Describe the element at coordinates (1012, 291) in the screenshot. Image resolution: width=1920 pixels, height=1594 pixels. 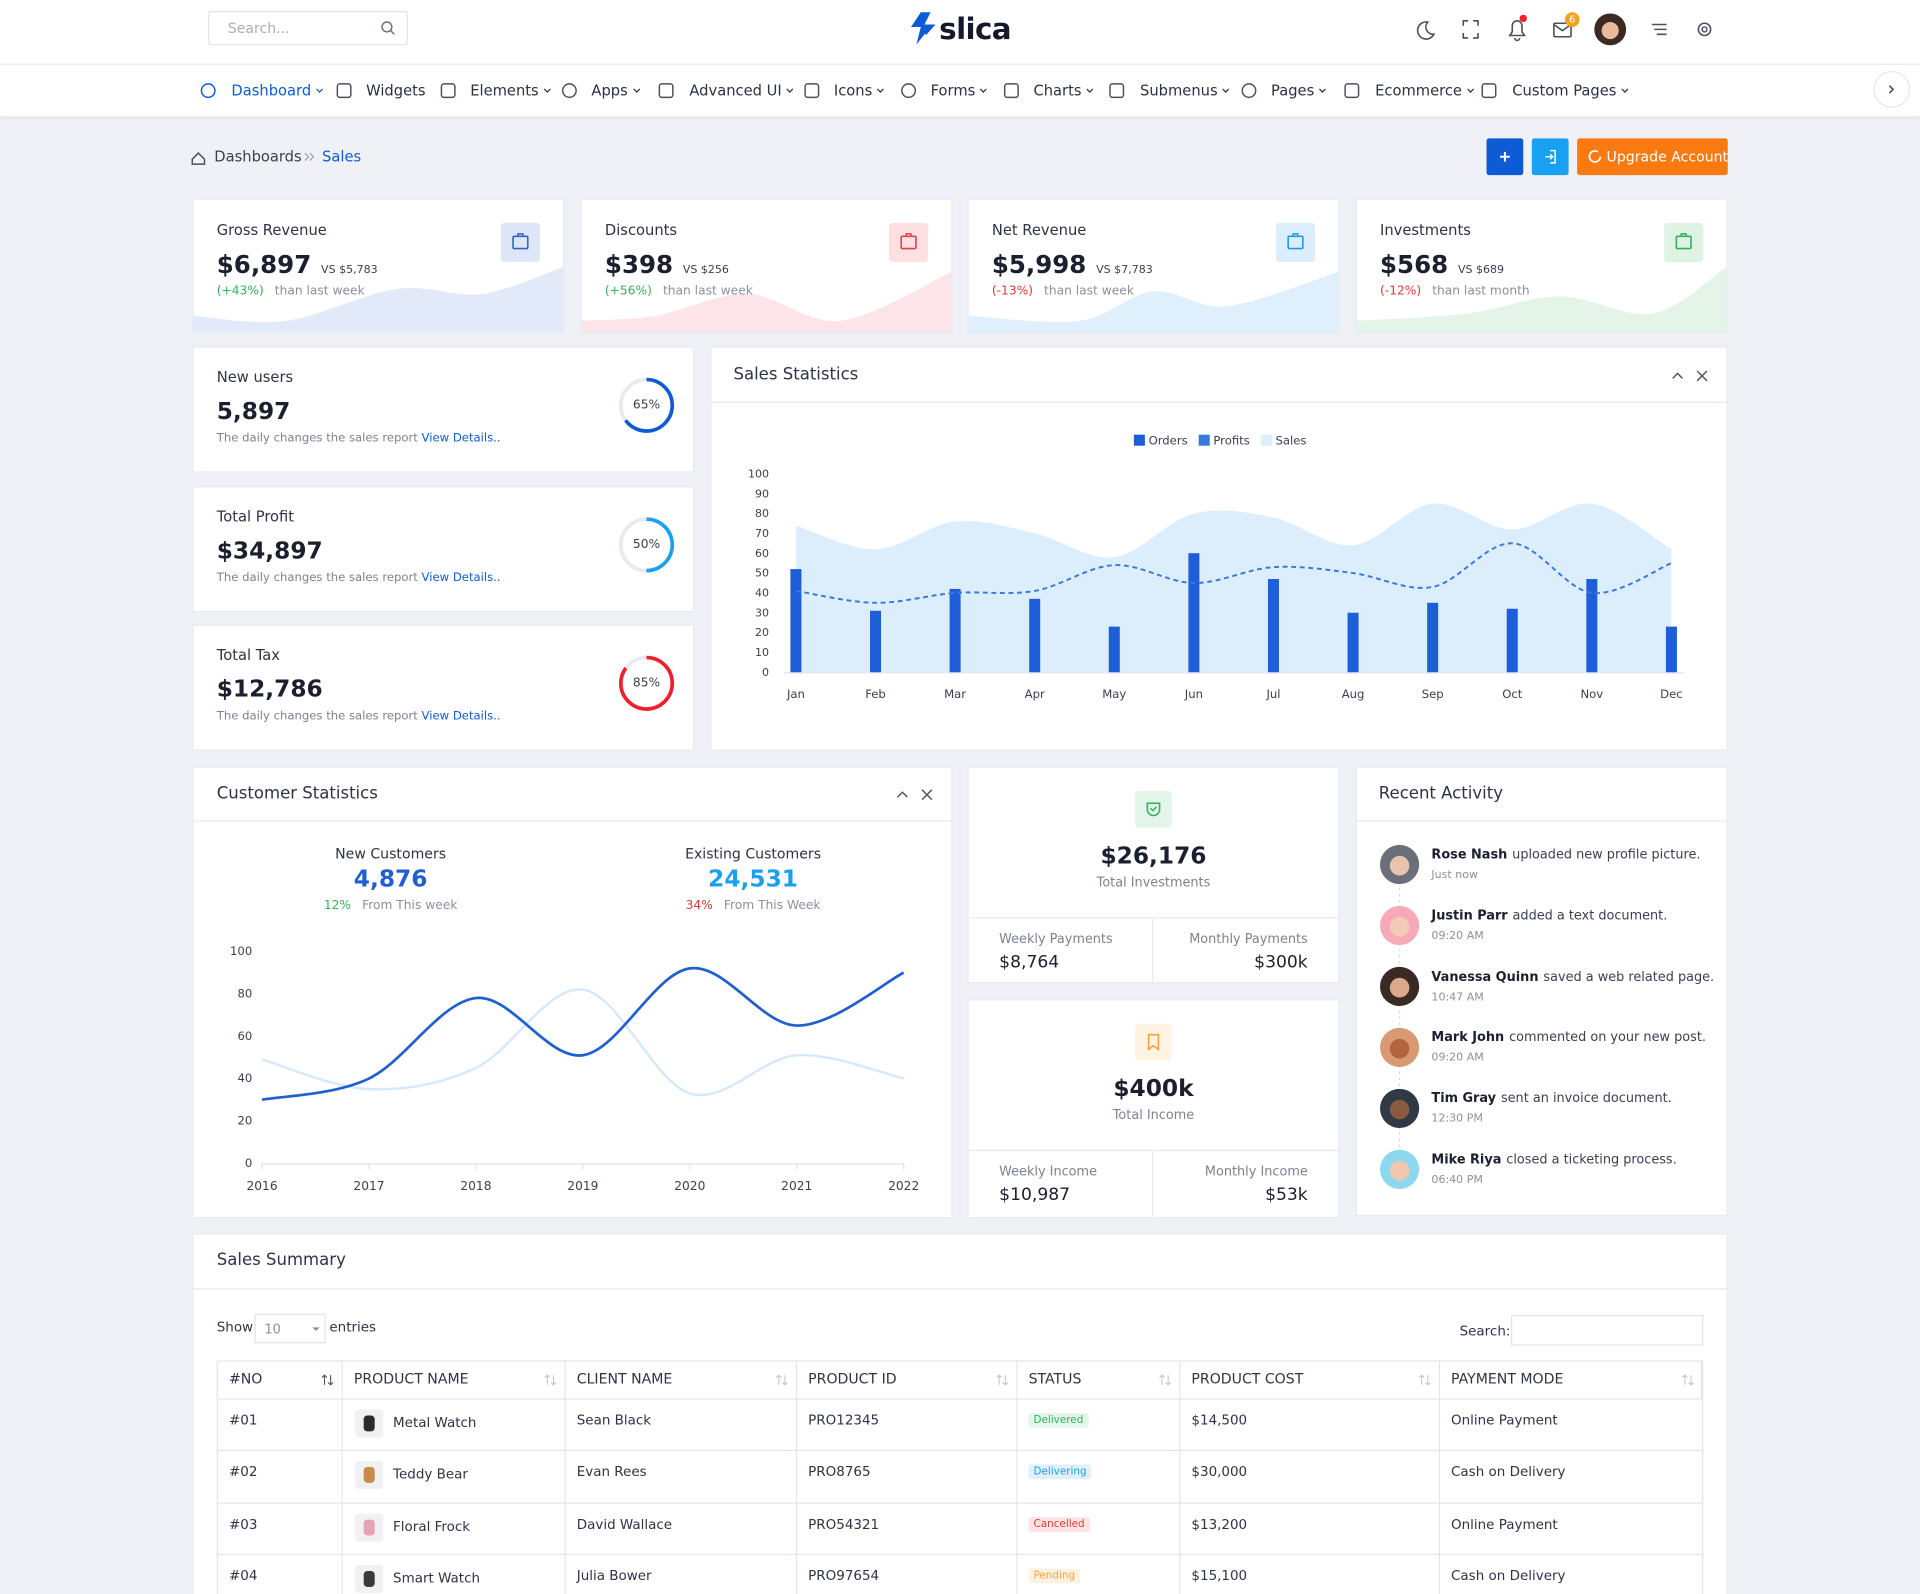
I see `stat-change: (-13%)` at that location.